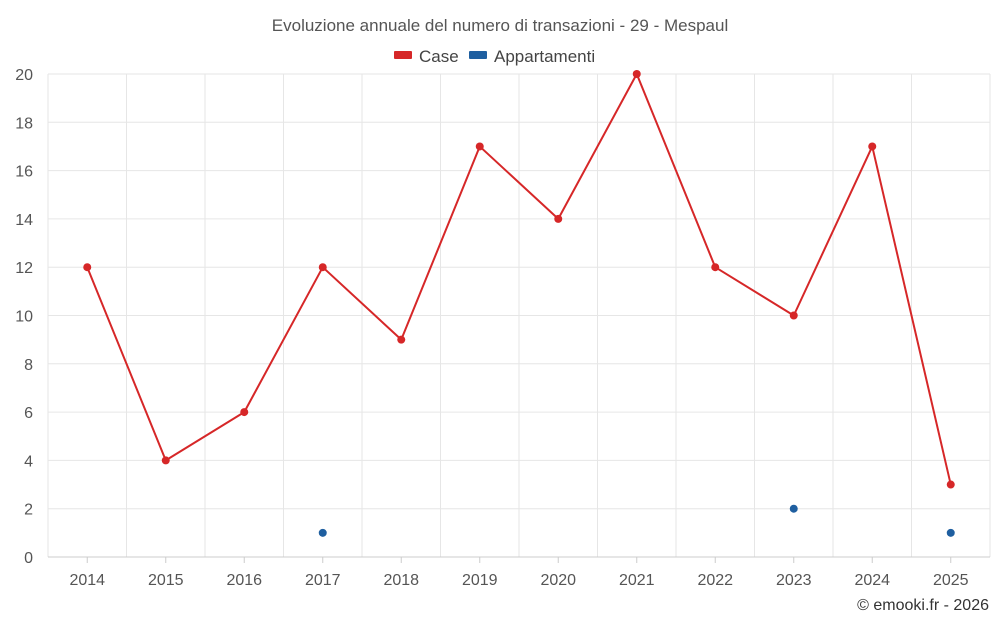 The height and width of the screenshot is (625, 1000). What do you see at coordinates (322, 267) in the screenshot?
I see `point-case-2017` at bounding box center [322, 267].